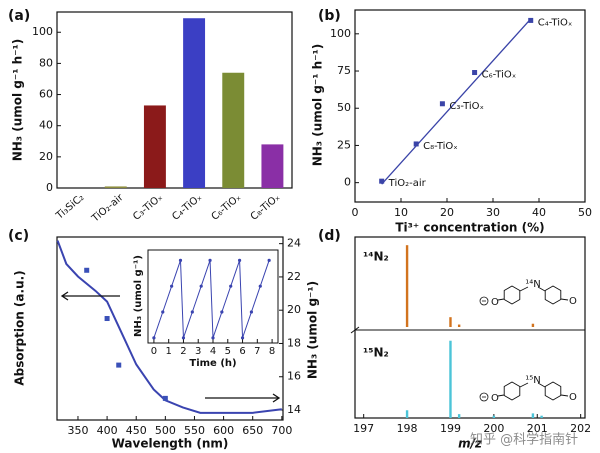  Describe the element at coordinates (242, 351) in the screenshot. I see `x-tick-label: 6` at that location.